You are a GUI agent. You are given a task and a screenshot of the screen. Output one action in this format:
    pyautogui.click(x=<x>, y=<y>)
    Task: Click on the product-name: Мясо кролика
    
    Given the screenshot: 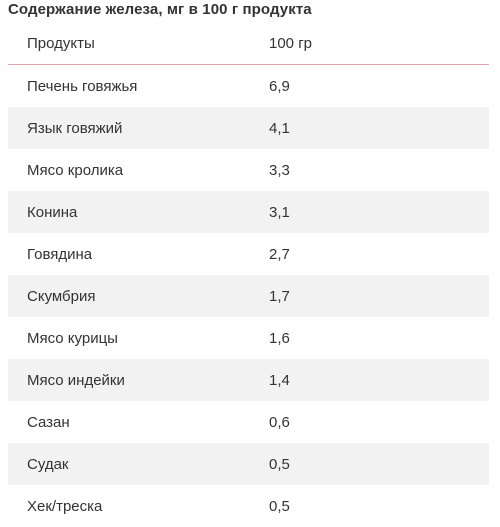 What is the action you would take?
    pyautogui.click(x=75, y=170)
    